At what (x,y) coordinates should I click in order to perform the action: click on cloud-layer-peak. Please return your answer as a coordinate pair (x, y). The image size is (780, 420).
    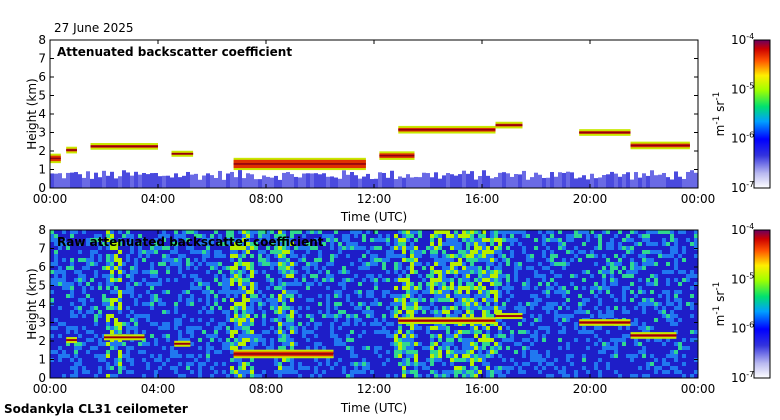
    Looking at the image, I should click on (299, 164).